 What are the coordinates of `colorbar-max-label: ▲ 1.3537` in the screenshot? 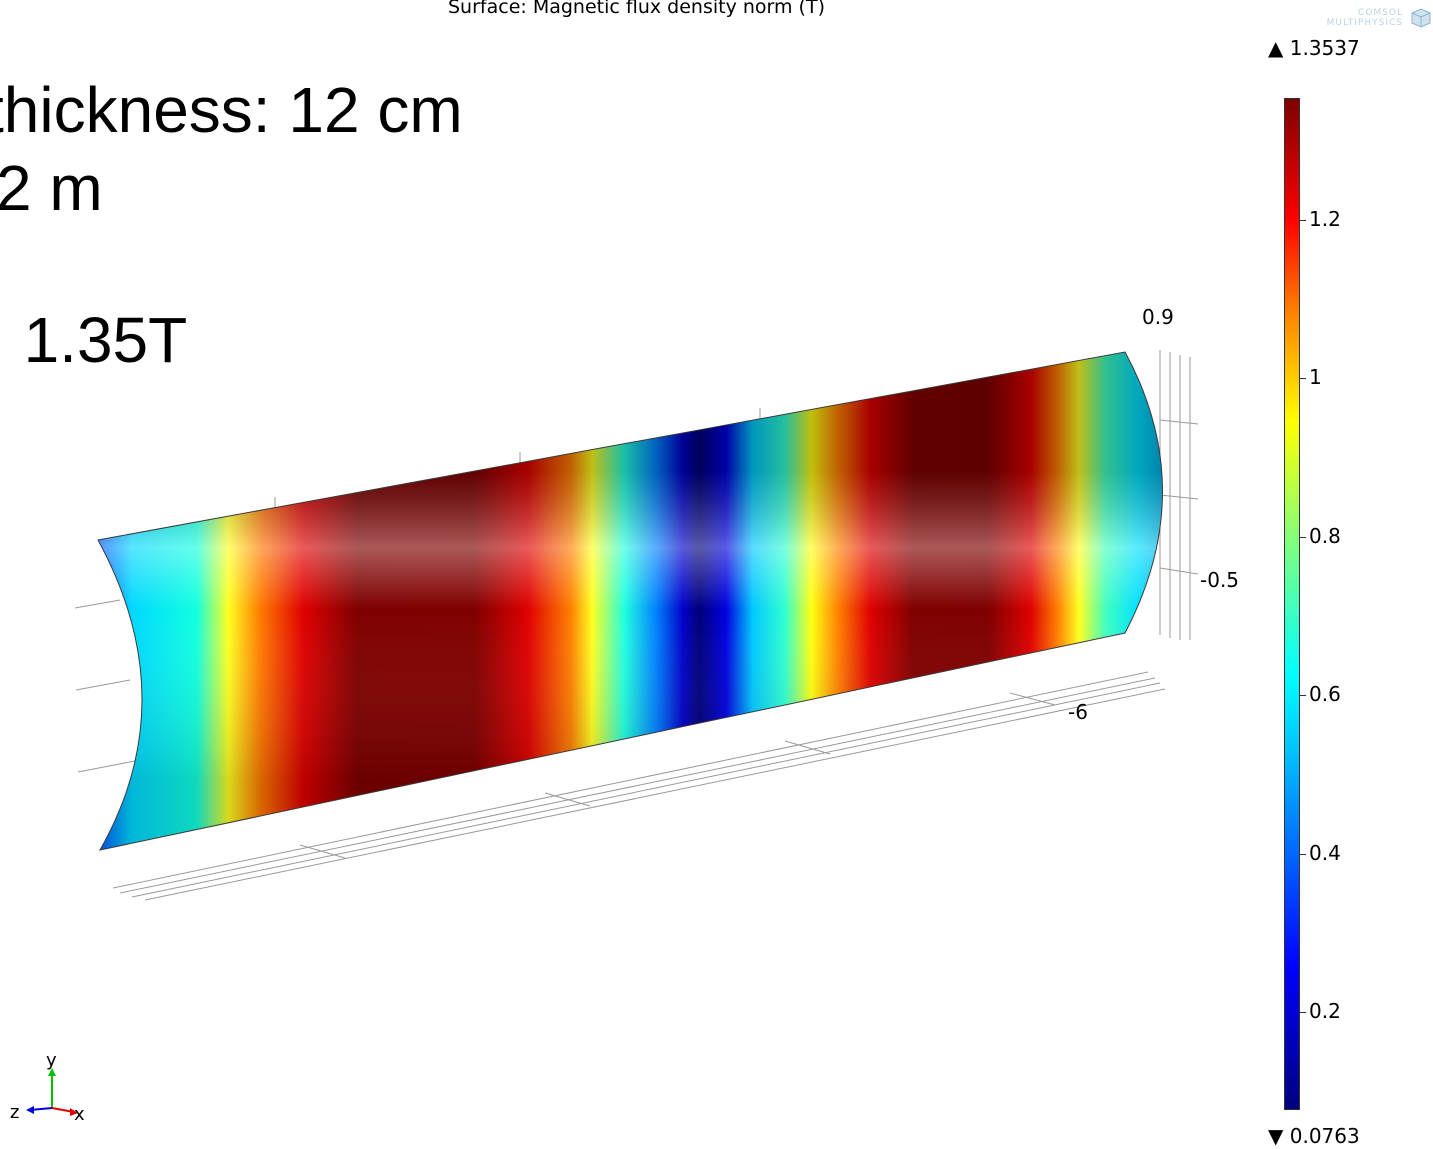 It's located at (1314, 48).